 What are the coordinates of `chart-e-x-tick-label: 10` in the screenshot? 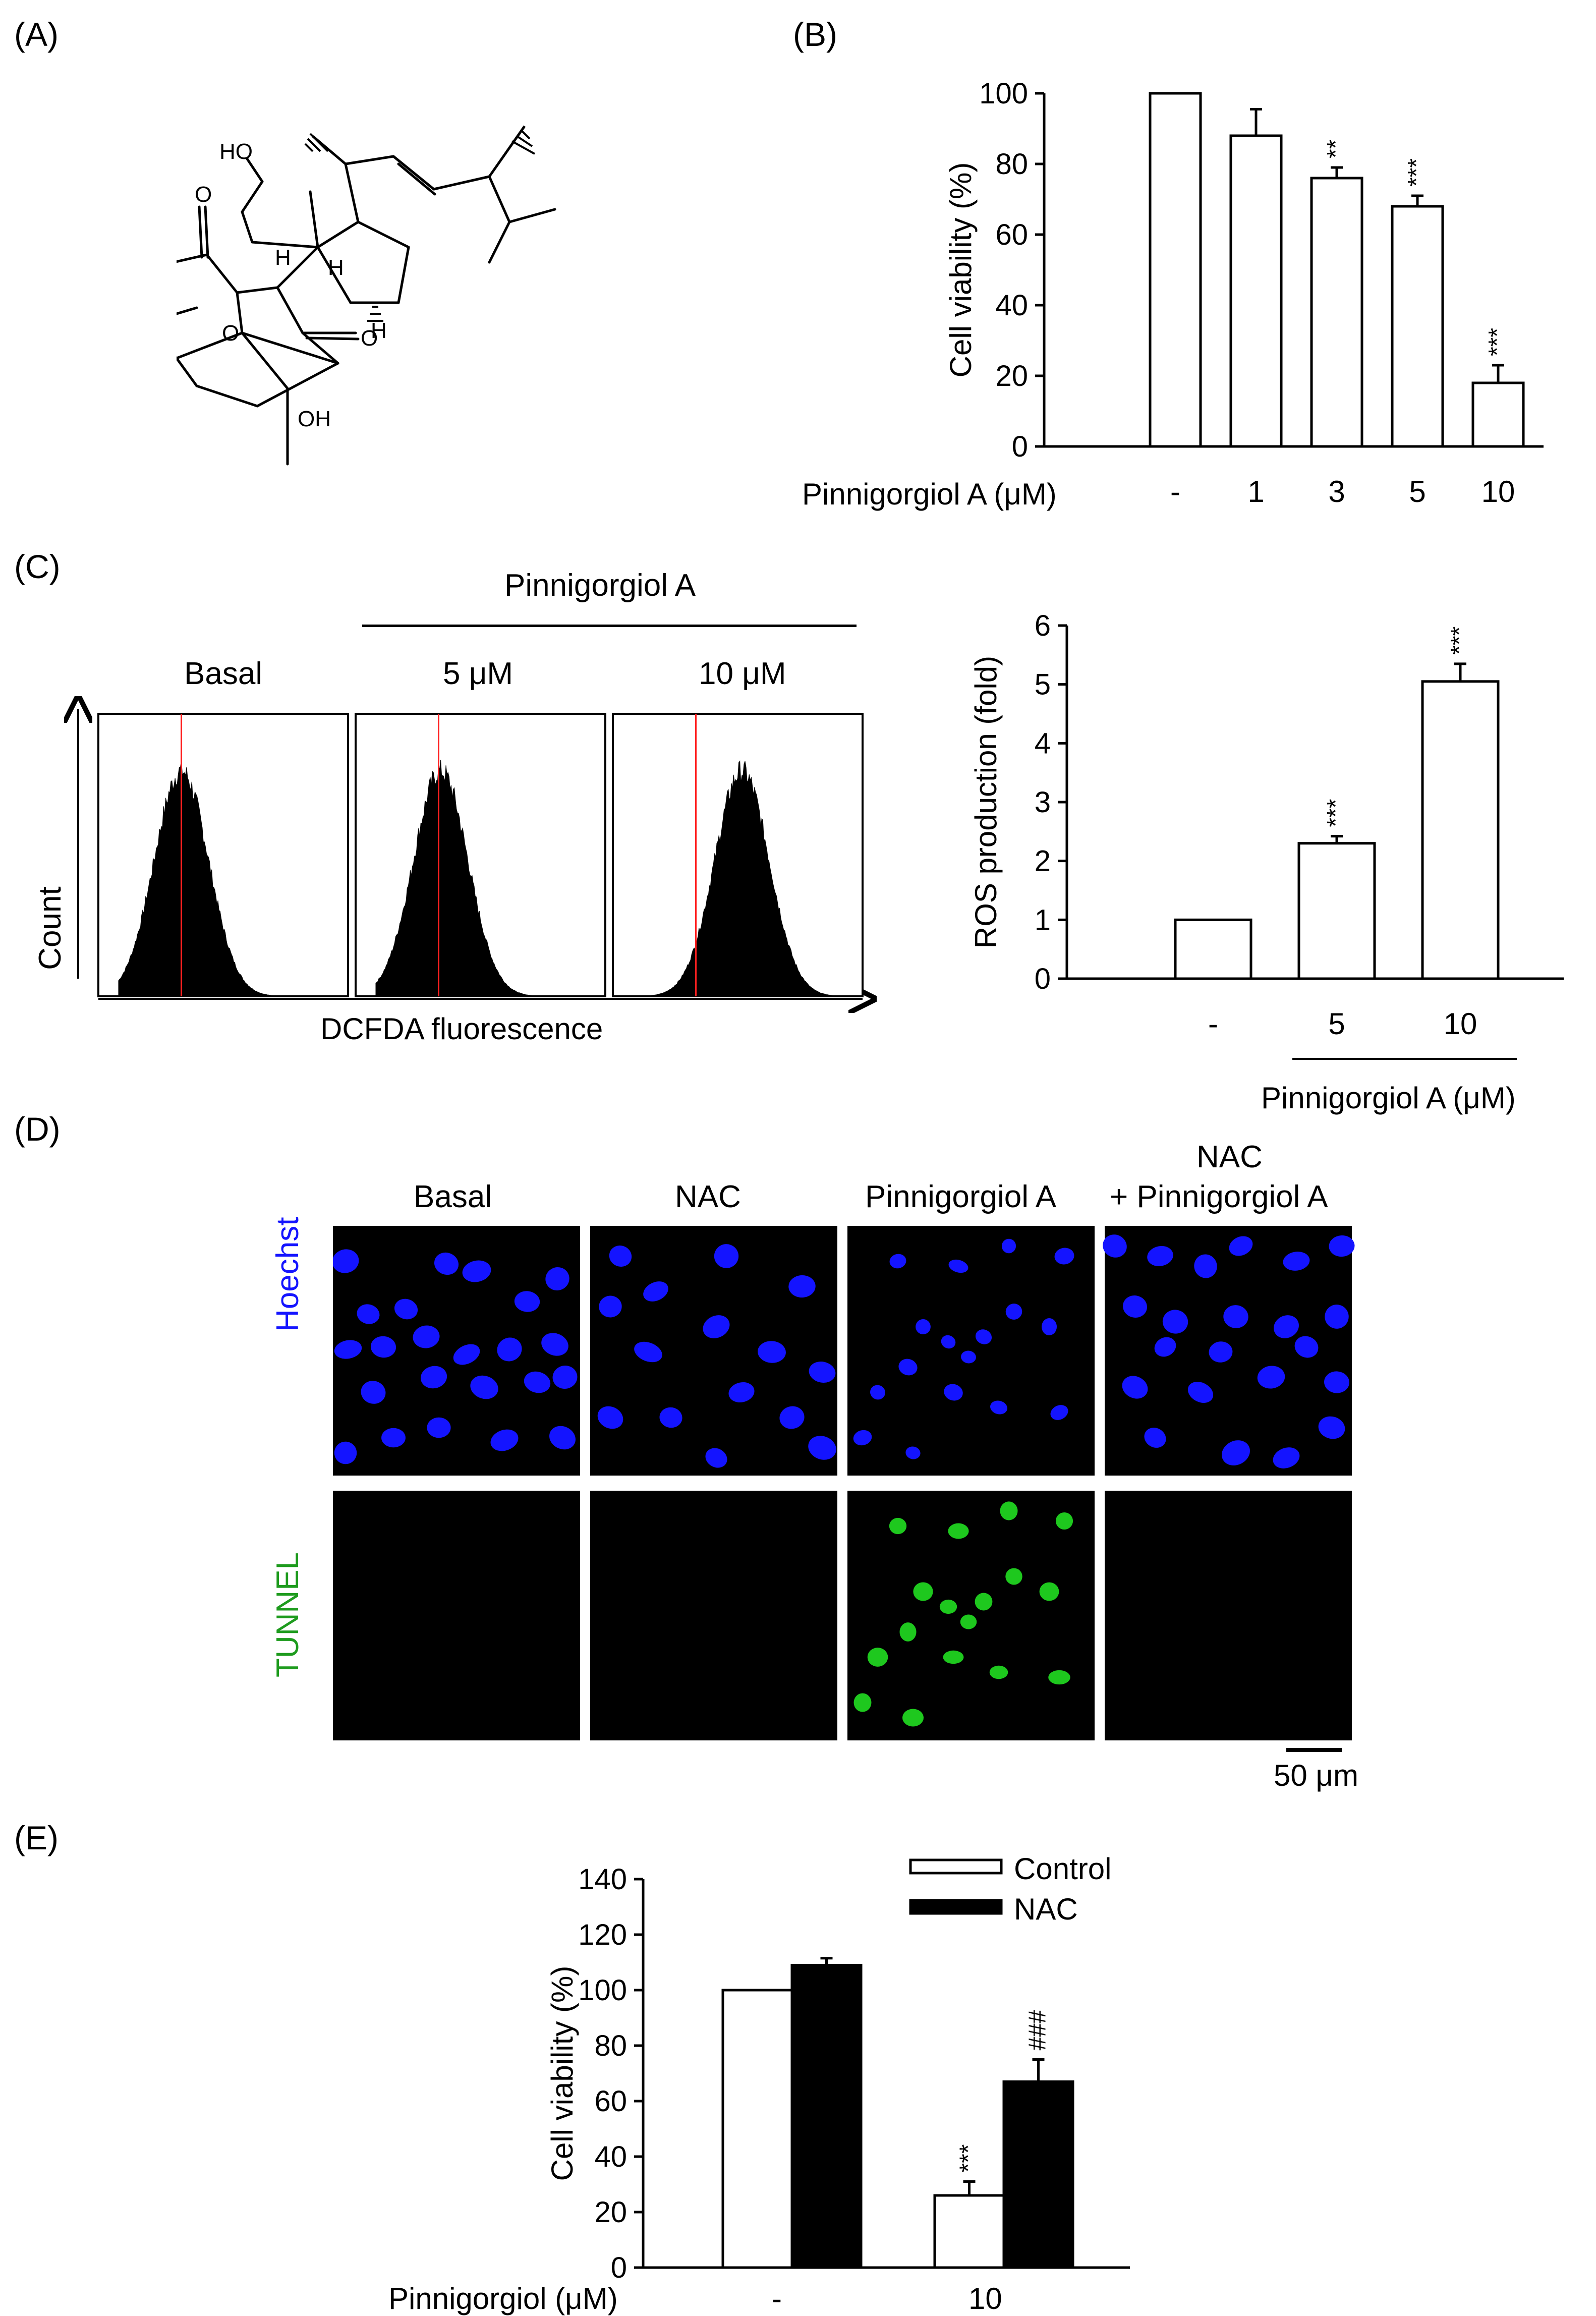 It's located at (985, 2298).